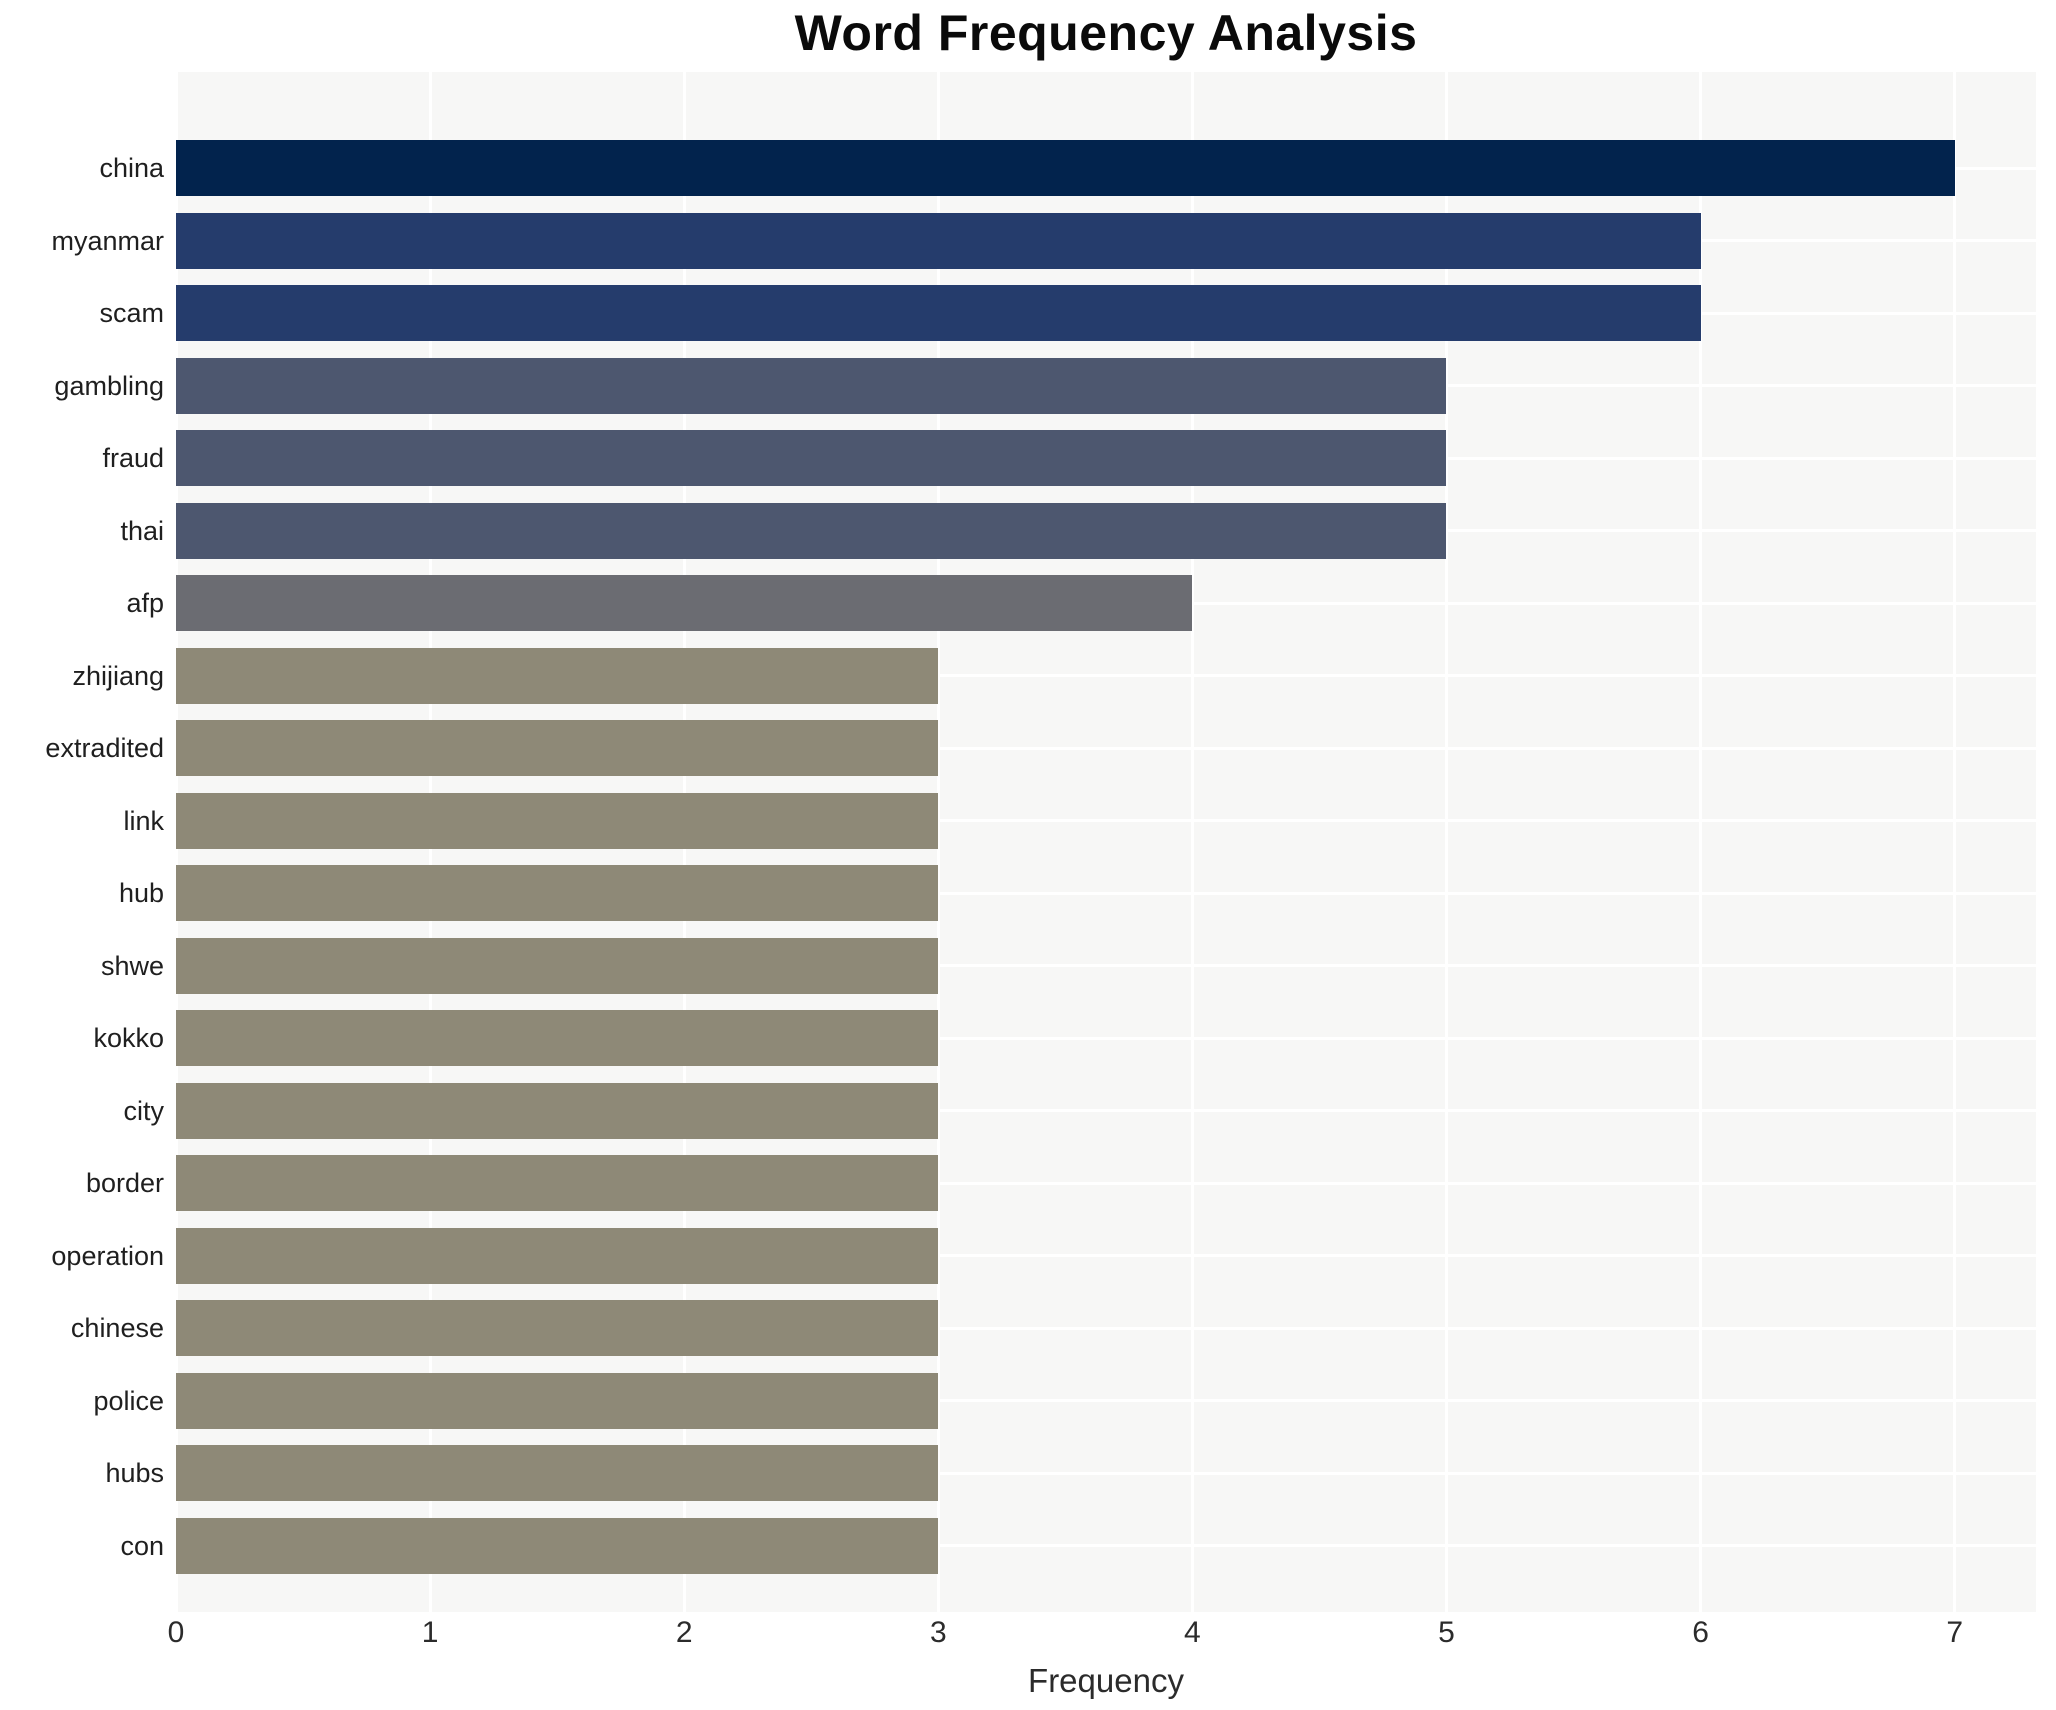  What do you see at coordinates (131, 313) in the screenshot?
I see `y-tick-label: scam` at bounding box center [131, 313].